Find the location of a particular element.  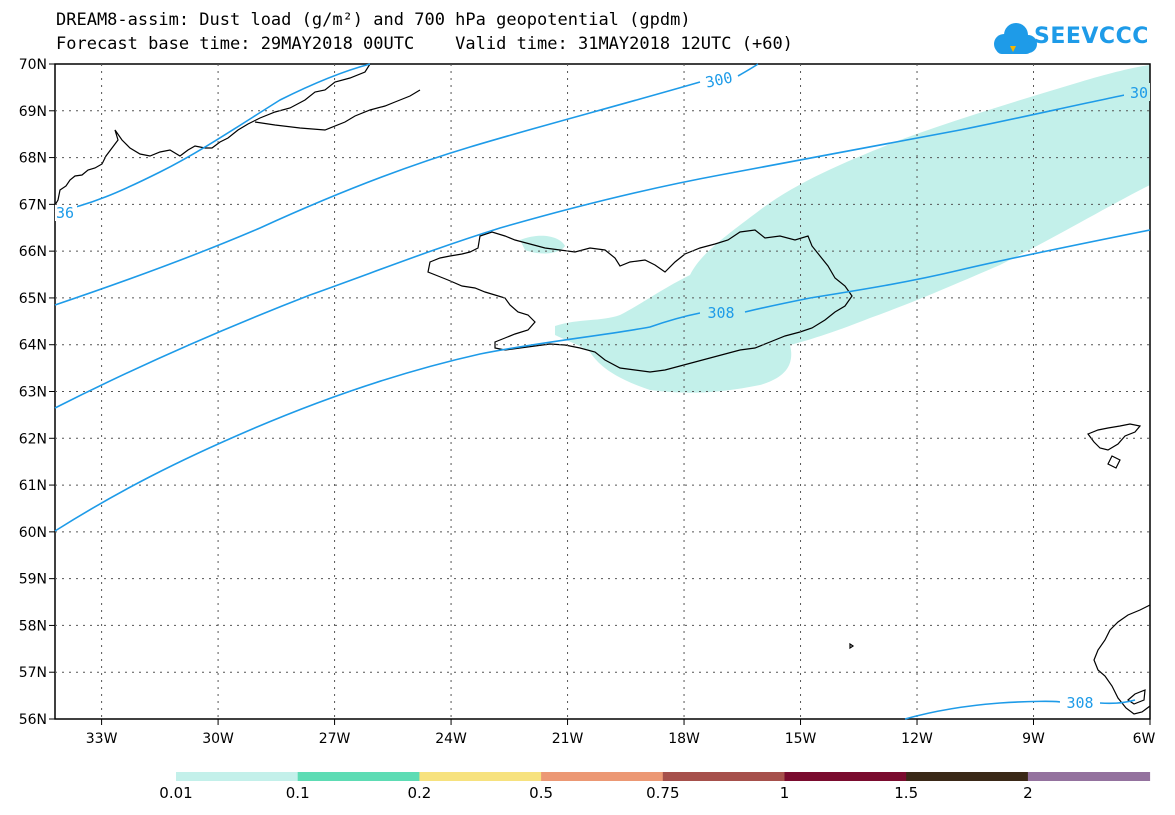

lon-tick-label: 9W is located at coordinates (1033, 739).